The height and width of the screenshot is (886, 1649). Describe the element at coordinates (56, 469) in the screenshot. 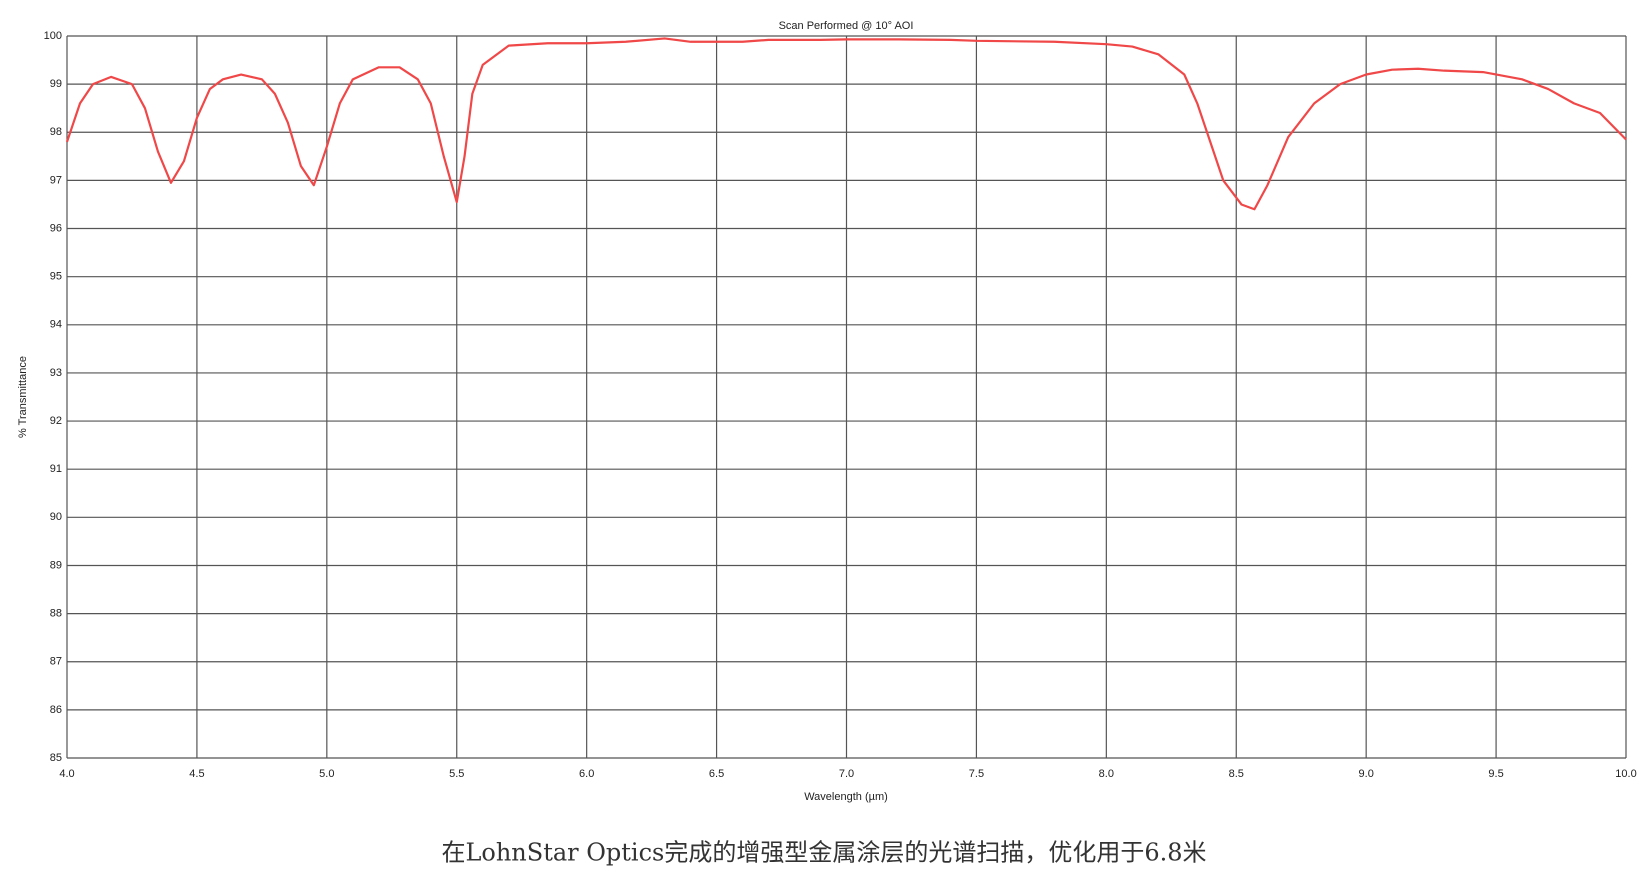

I see `y-tick-label: 91` at that location.